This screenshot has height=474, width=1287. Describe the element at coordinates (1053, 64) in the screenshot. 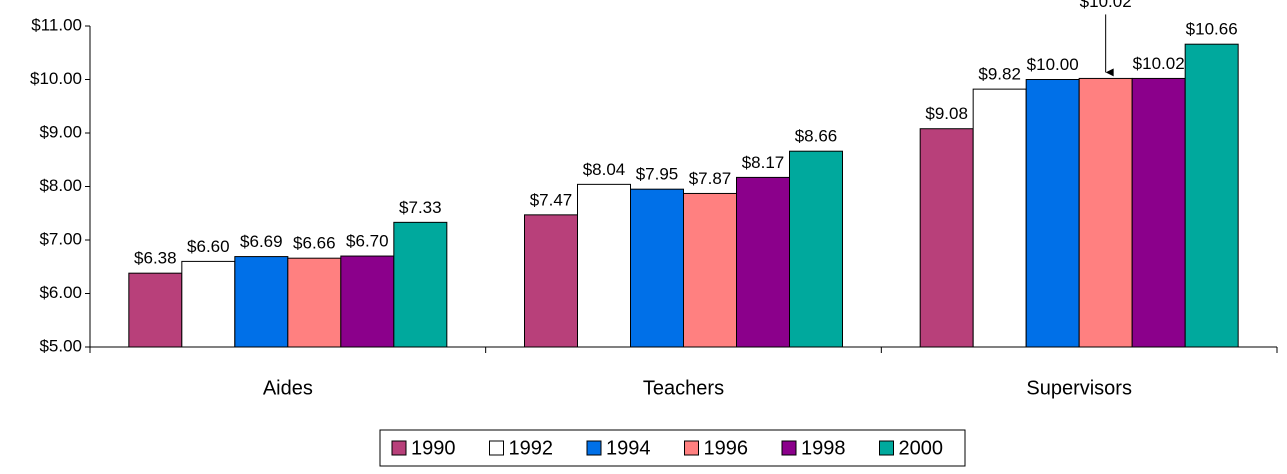

I see `data-label: $10.00` at that location.